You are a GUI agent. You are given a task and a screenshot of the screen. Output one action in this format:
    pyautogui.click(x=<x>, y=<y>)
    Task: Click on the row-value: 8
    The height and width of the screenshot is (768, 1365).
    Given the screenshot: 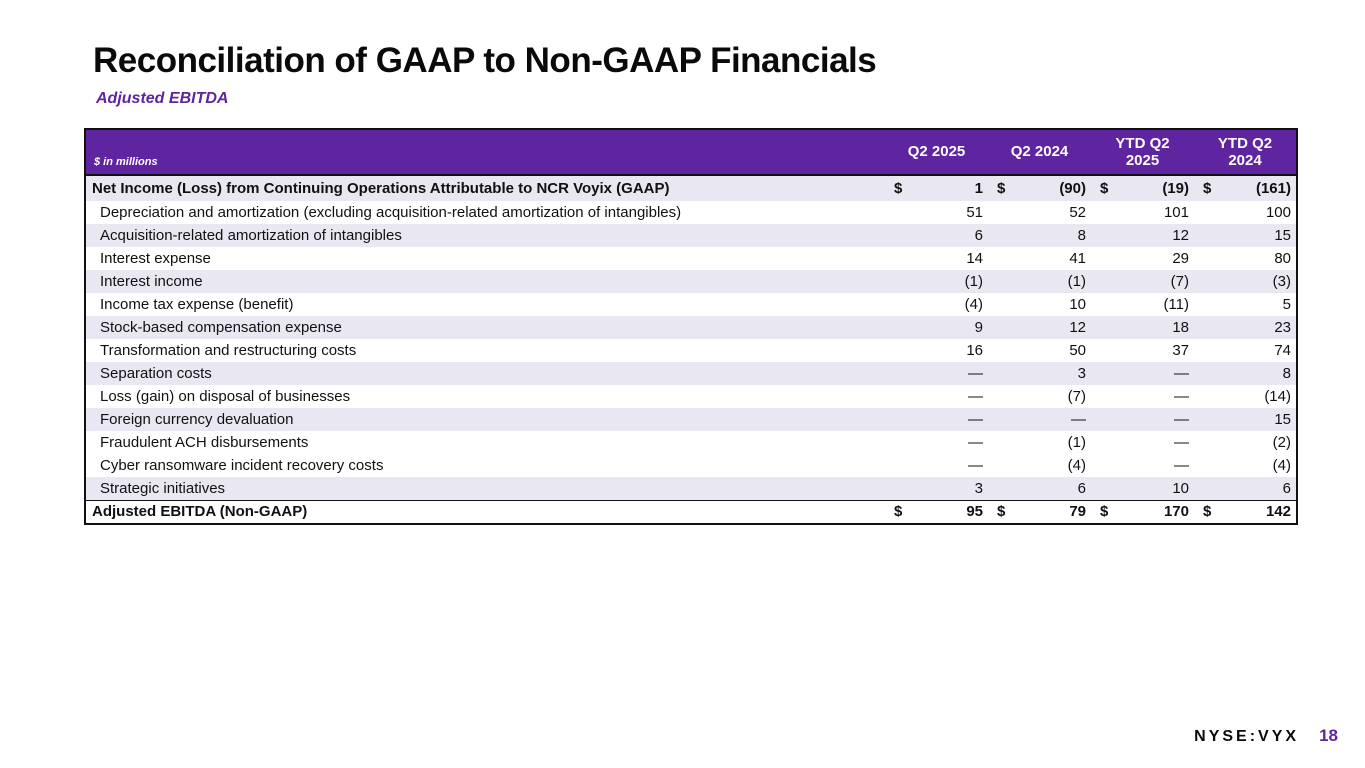 What is the action you would take?
    pyautogui.click(x=1286, y=373)
    